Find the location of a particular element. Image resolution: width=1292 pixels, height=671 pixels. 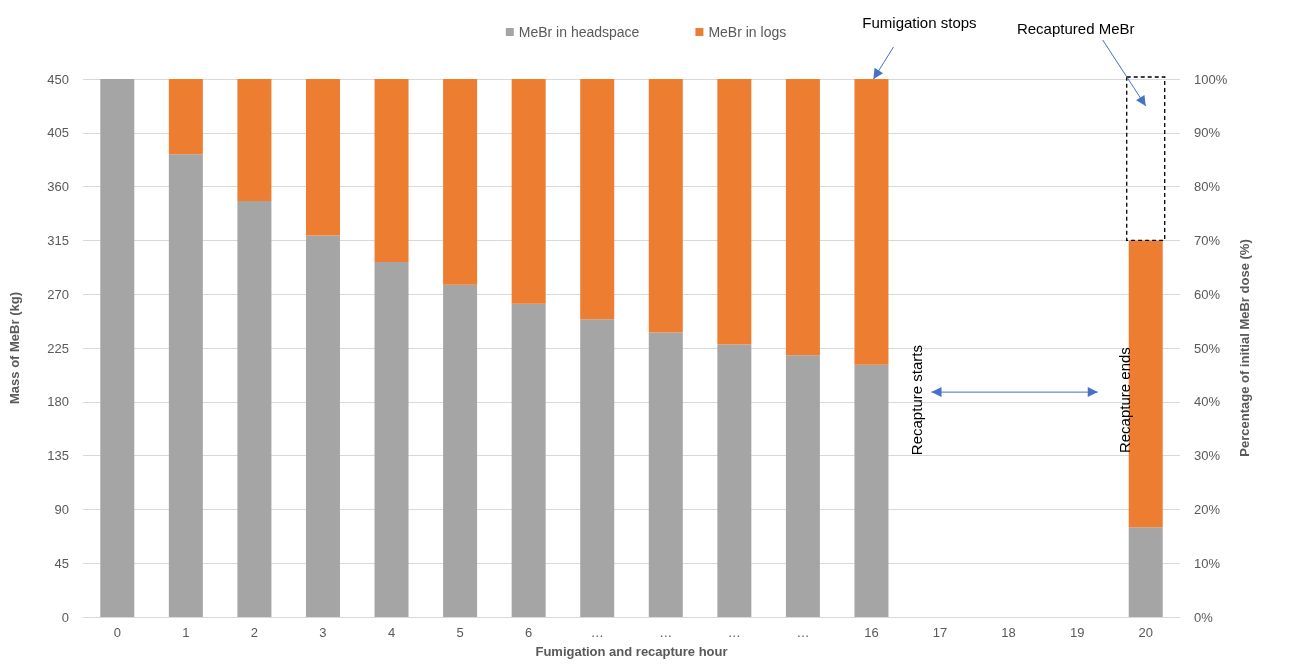

x-tick-label: 19 is located at coordinates (1077, 632).